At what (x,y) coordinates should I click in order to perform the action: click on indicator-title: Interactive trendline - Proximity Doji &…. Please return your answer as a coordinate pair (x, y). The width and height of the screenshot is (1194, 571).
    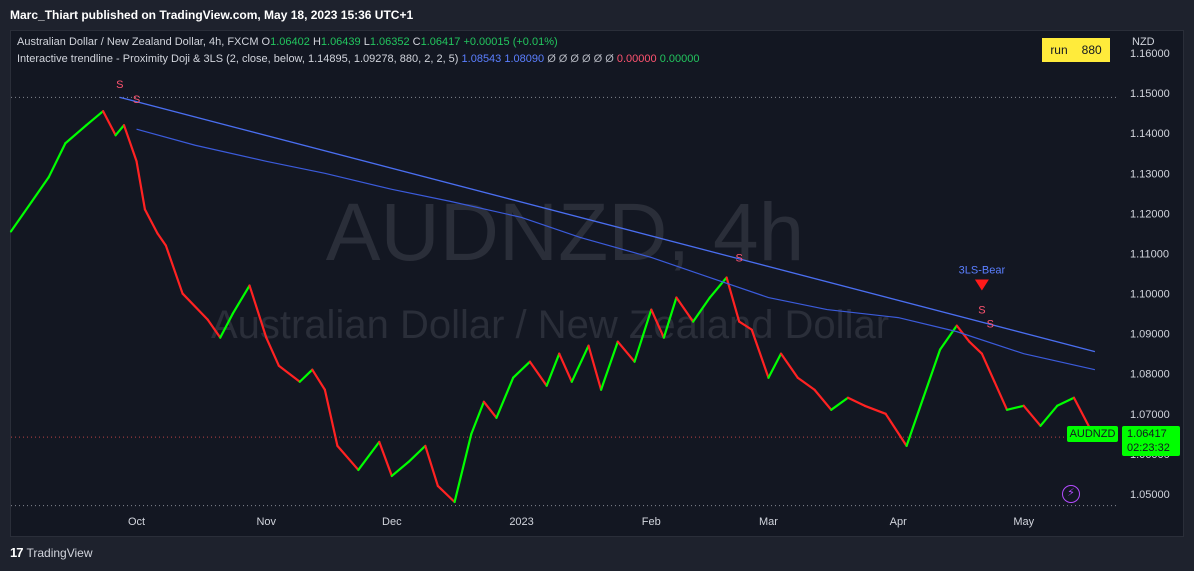
    Looking at the image, I should click on (238, 59).